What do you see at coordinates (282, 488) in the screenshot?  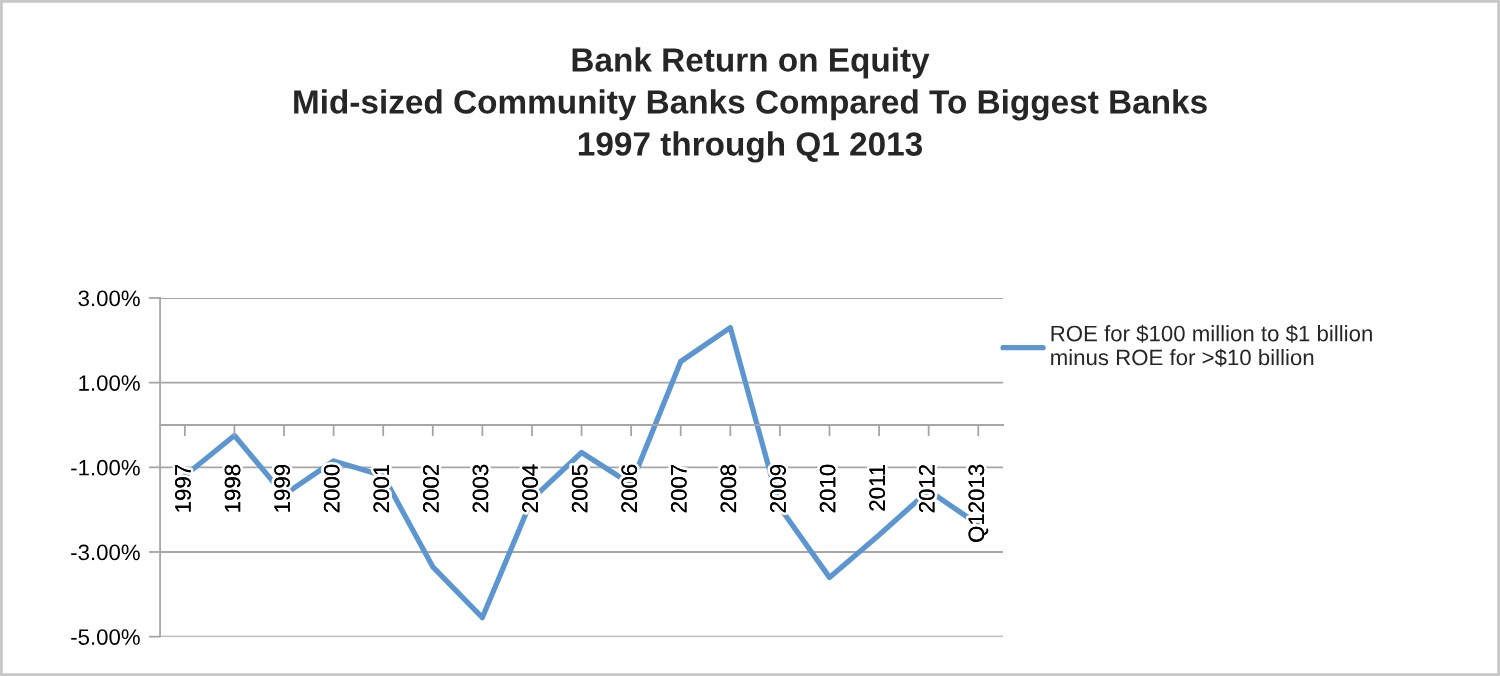 I see `x-tick-label: 1999` at bounding box center [282, 488].